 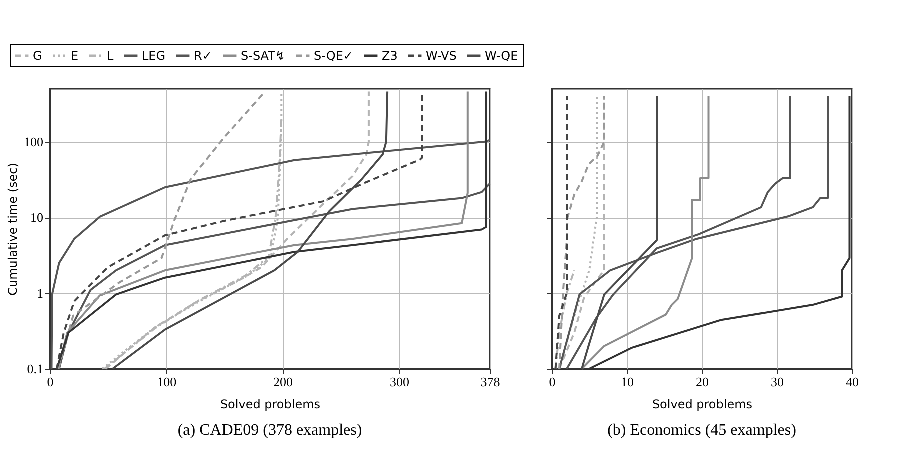 What do you see at coordinates (284, 382) in the screenshot?
I see `x-tick-label: 200` at bounding box center [284, 382].